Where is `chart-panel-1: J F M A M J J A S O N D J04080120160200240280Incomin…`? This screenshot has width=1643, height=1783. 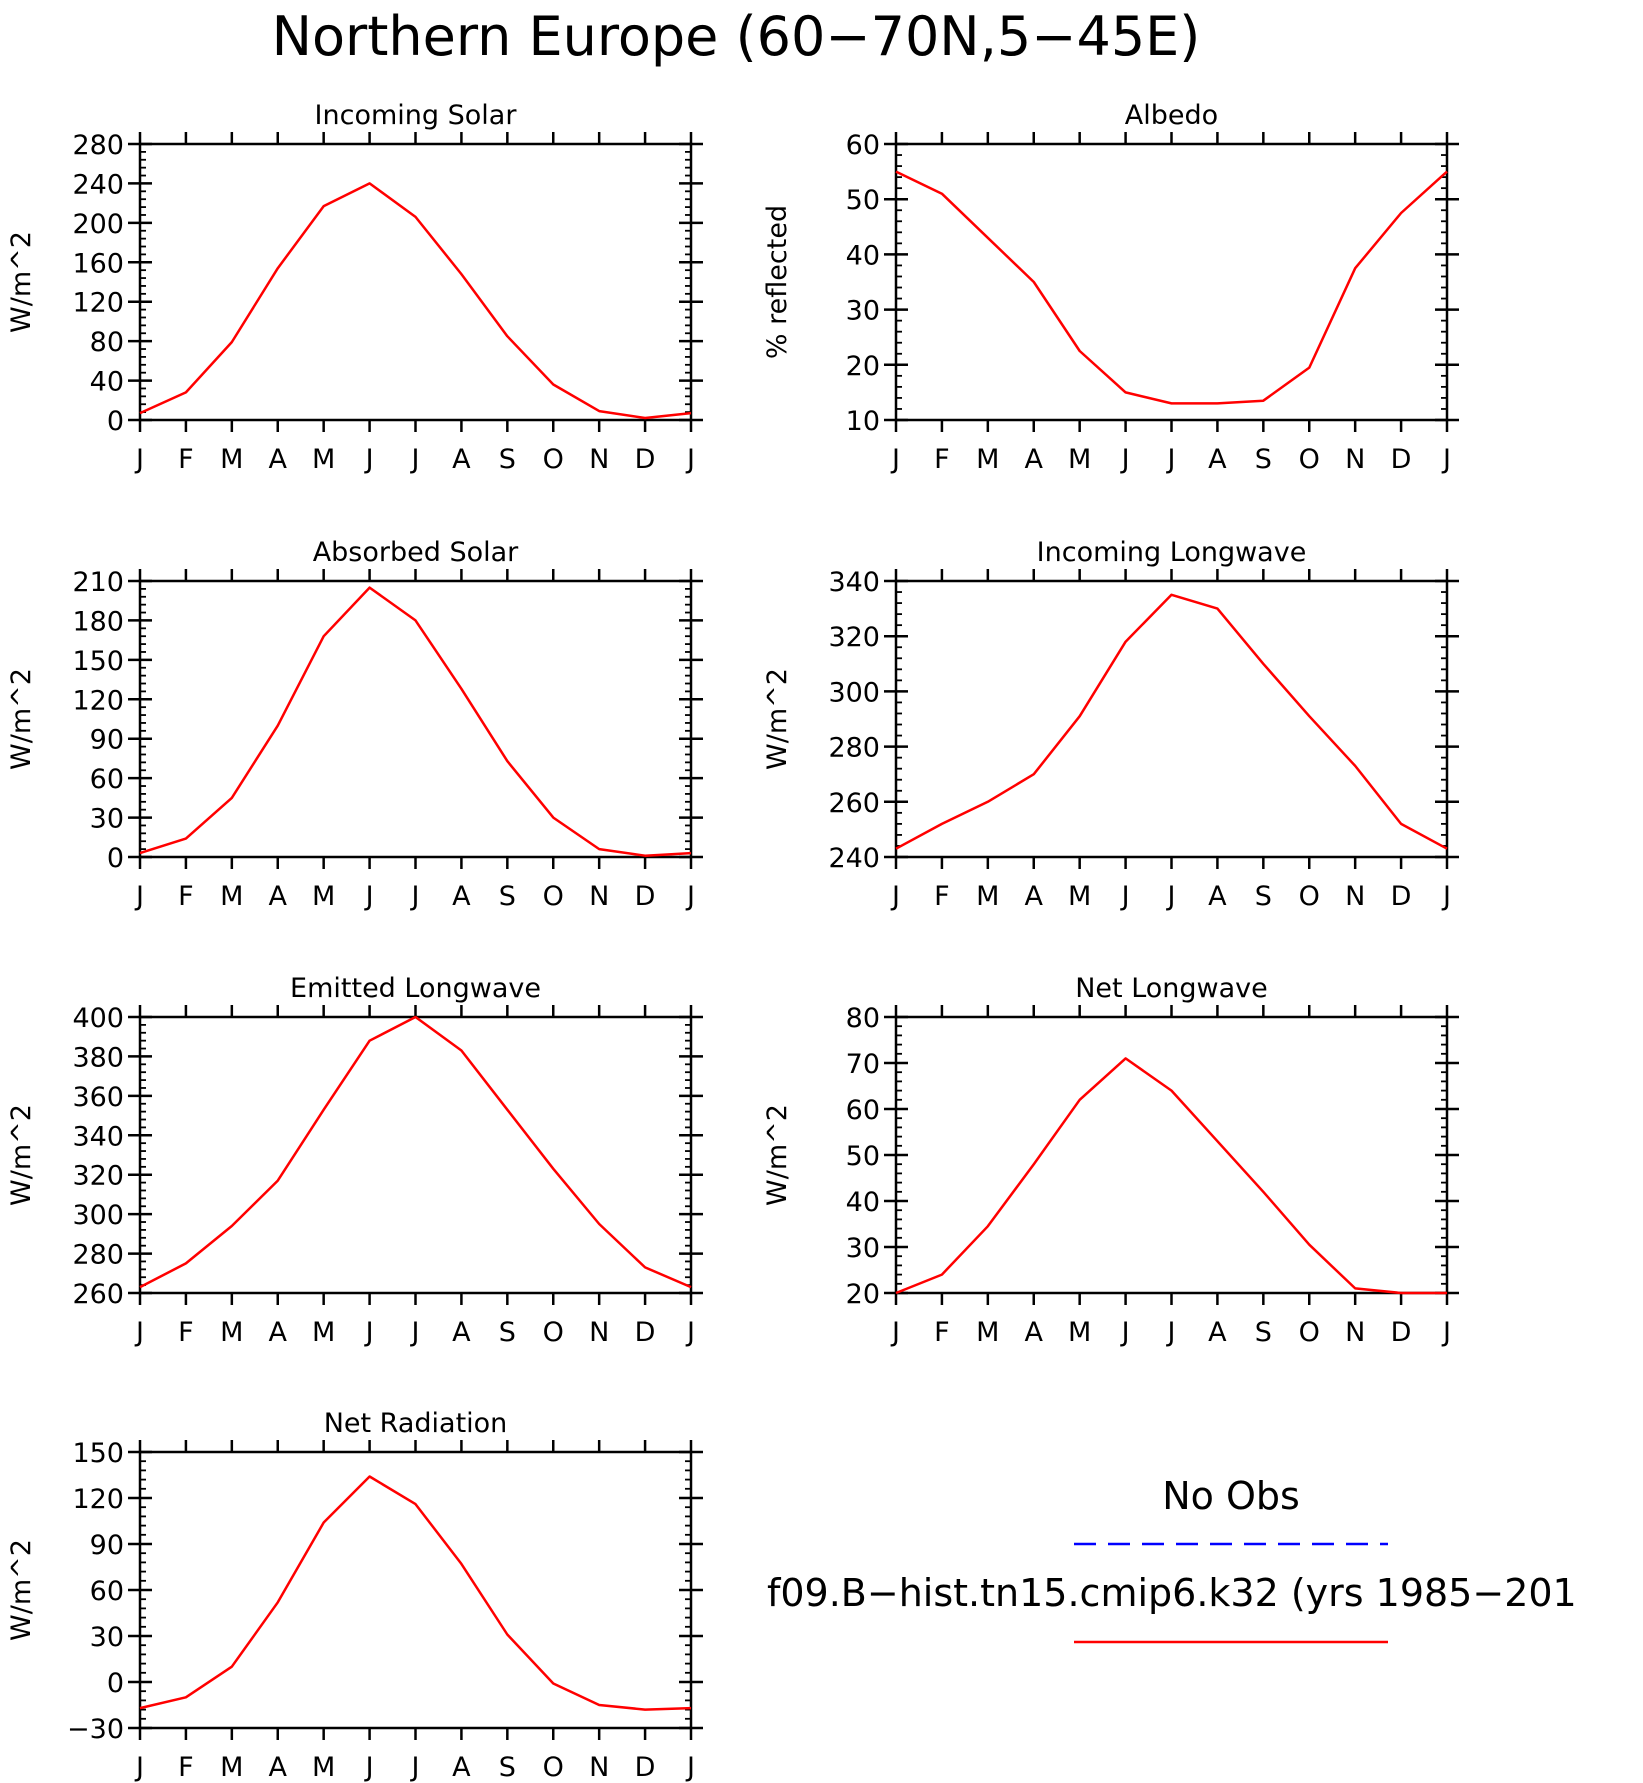
chart-panel-1: J F M A M J J A S O N D J04080120160200240280Incomin… is located at coordinates (354, 287).